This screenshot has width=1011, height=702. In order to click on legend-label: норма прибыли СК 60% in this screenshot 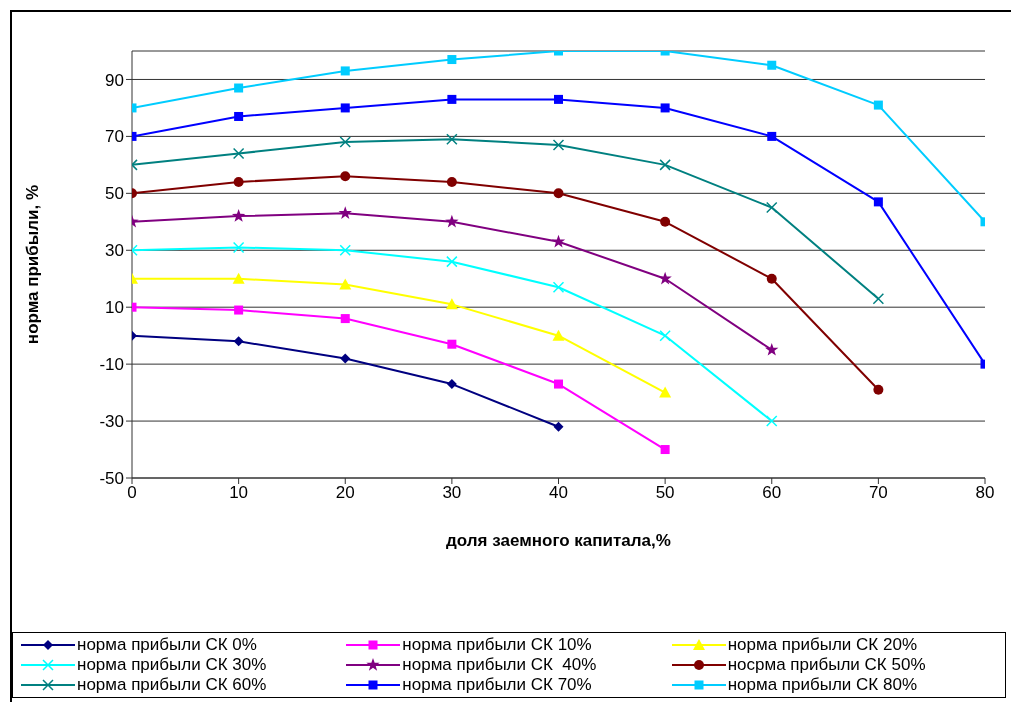, I will do `click(172, 685)`.